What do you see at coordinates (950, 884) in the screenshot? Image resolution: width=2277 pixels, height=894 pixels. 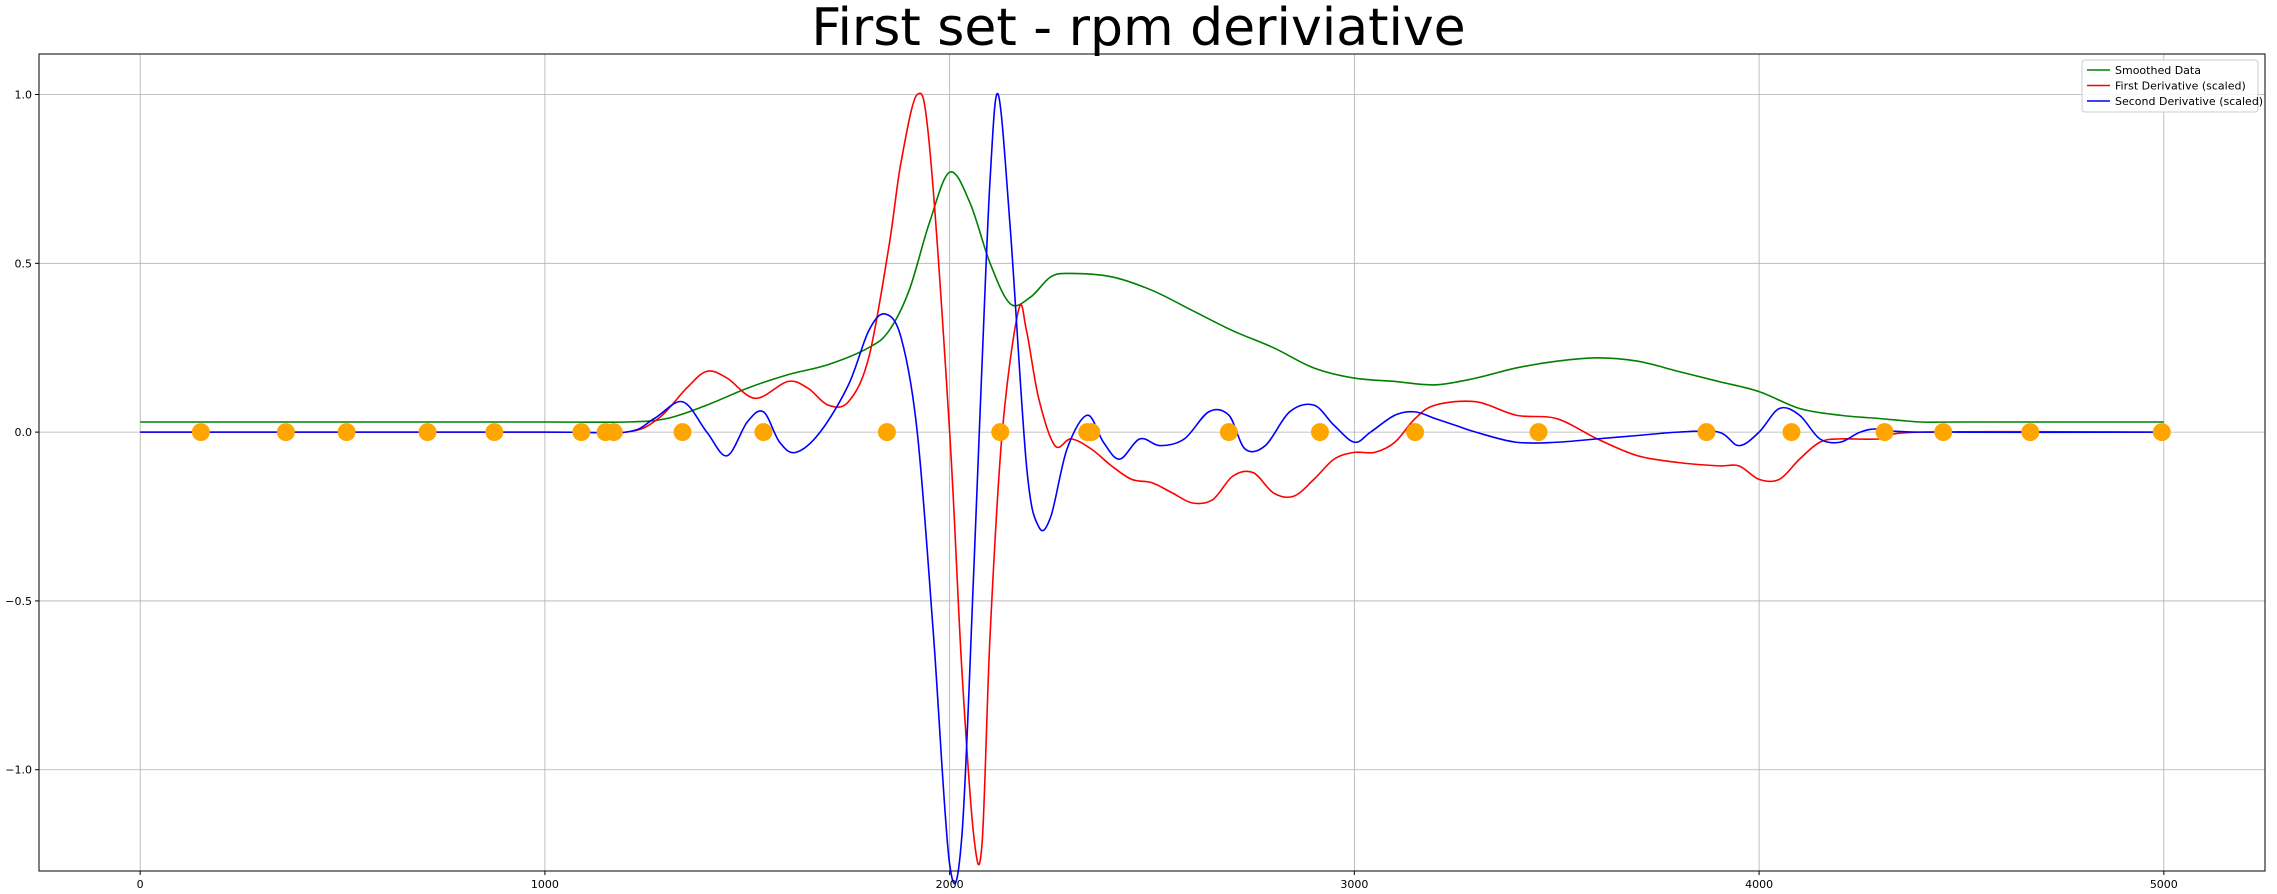 I see `x-tick-label: 2000` at bounding box center [950, 884].